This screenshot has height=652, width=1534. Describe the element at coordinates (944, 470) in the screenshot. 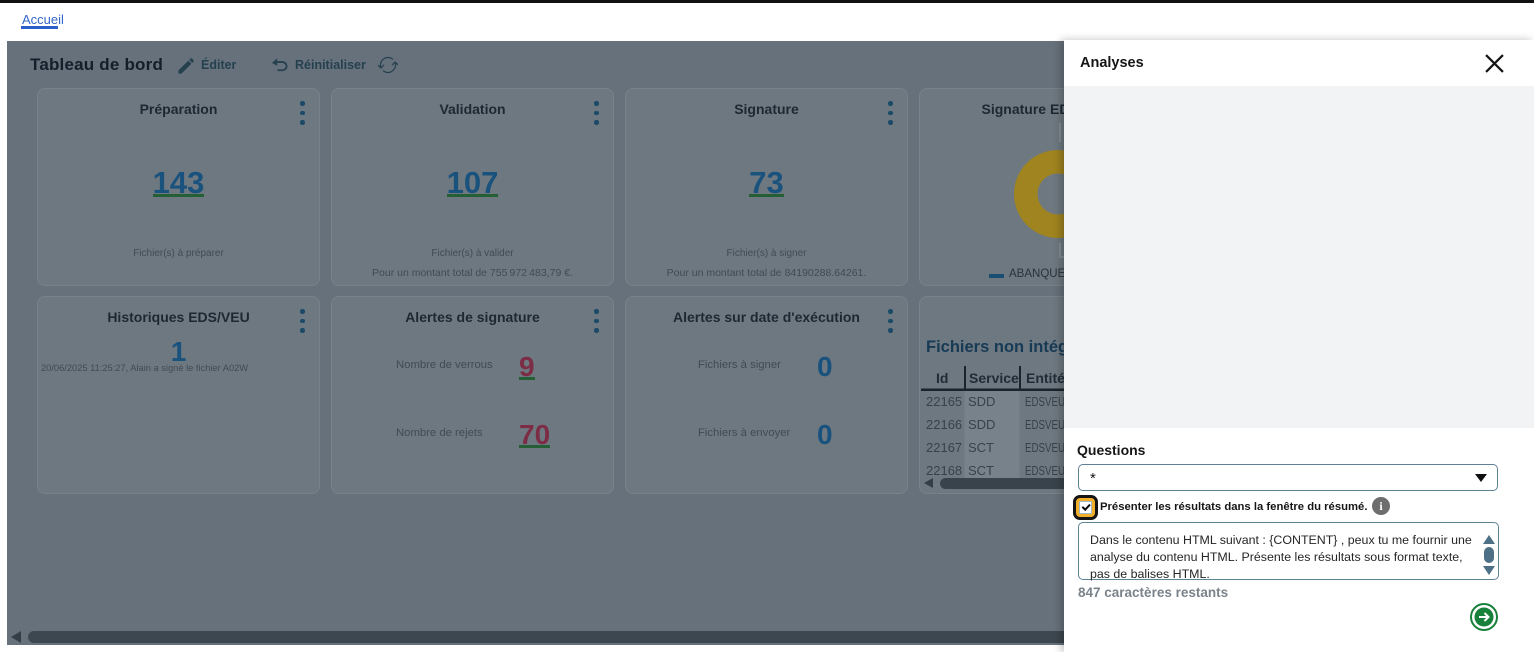

I see `svg-text: 22168` at that location.